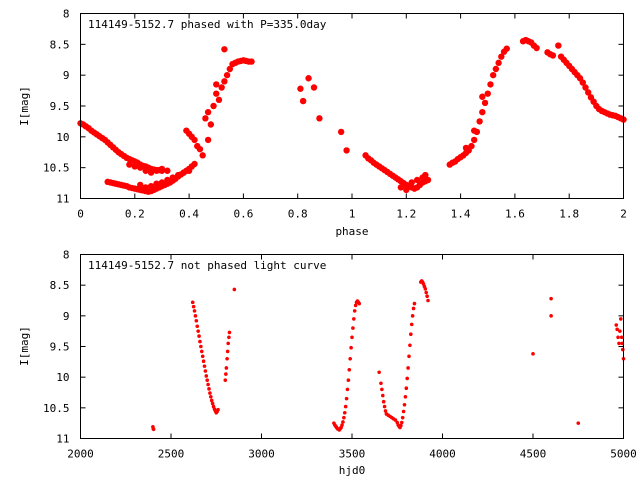  What do you see at coordinates (442, 454) in the screenshot?
I see `unphased-x-tick-label: 4000` at bounding box center [442, 454].